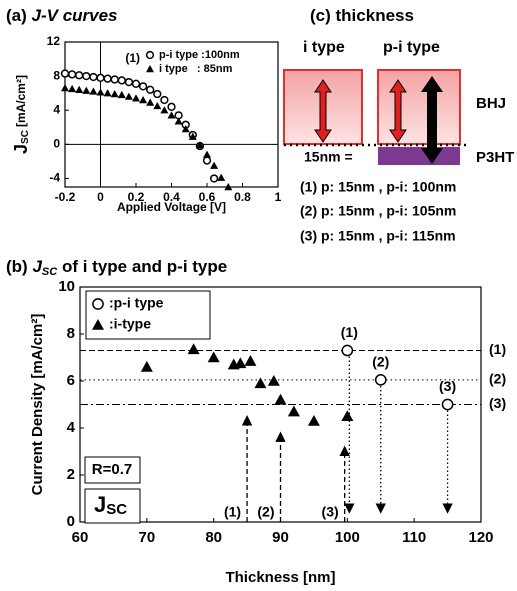 This screenshot has width=517, height=591. I want to click on x-tick-label: 90, so click(280, 537).